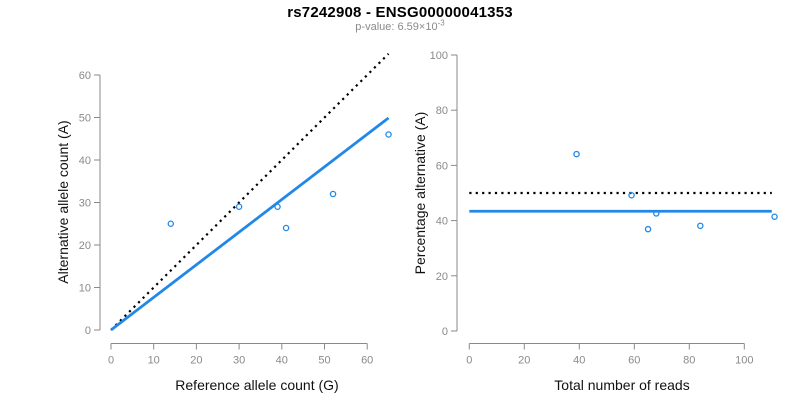 This screenshot has width=800, height=400. Describe the element at coordinates (621, 385) in the screenshot. I see `x-axis-label: Total number of reads` at that location.